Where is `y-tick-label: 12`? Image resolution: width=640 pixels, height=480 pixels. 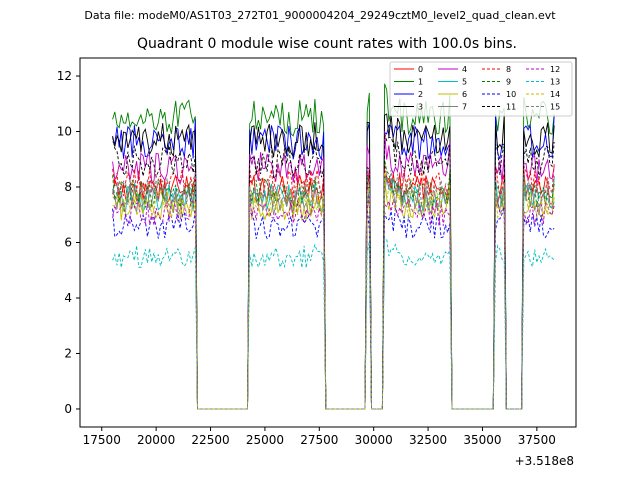 y-tick-label: 12 is located at coordinates (64, 76).